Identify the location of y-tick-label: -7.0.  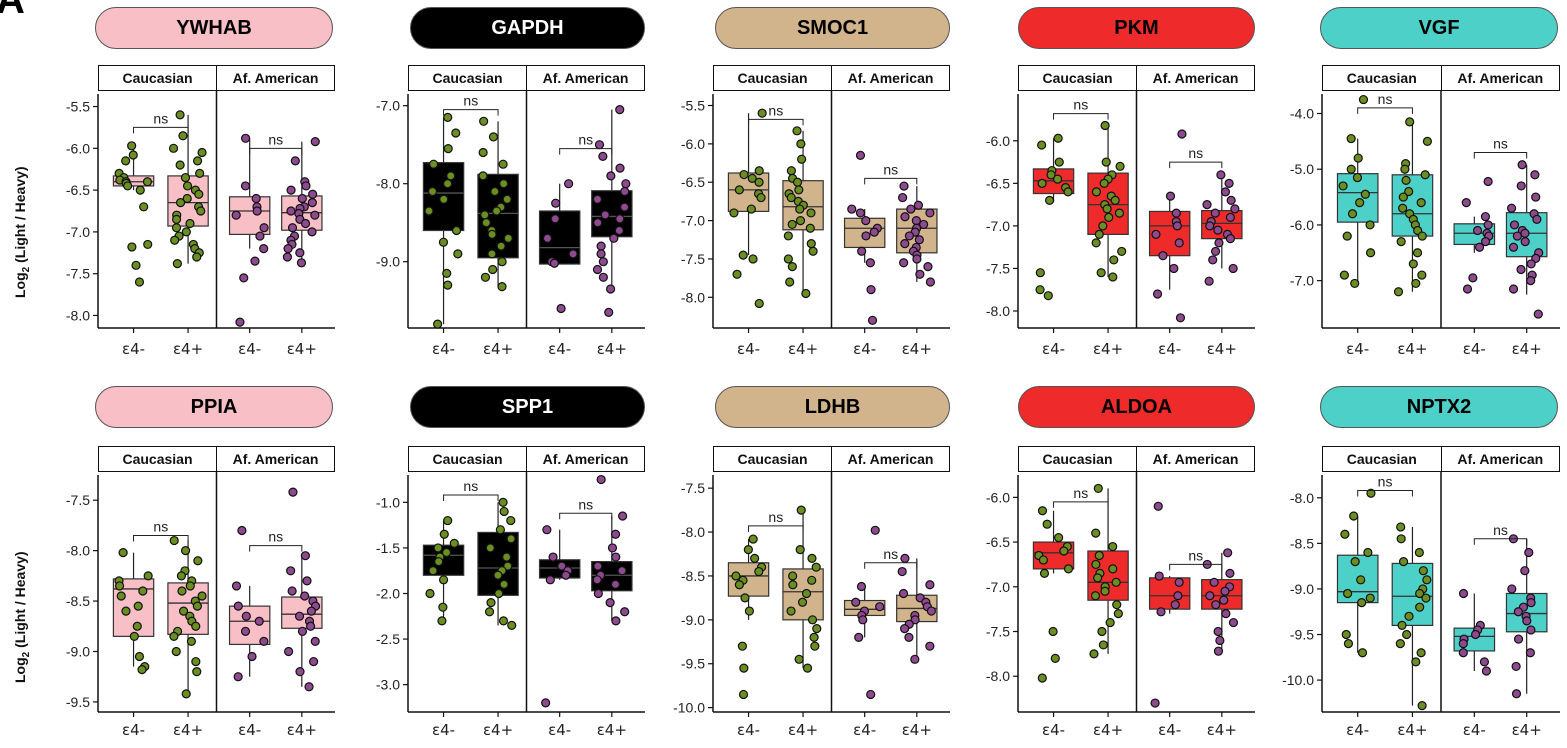
(388, 106).